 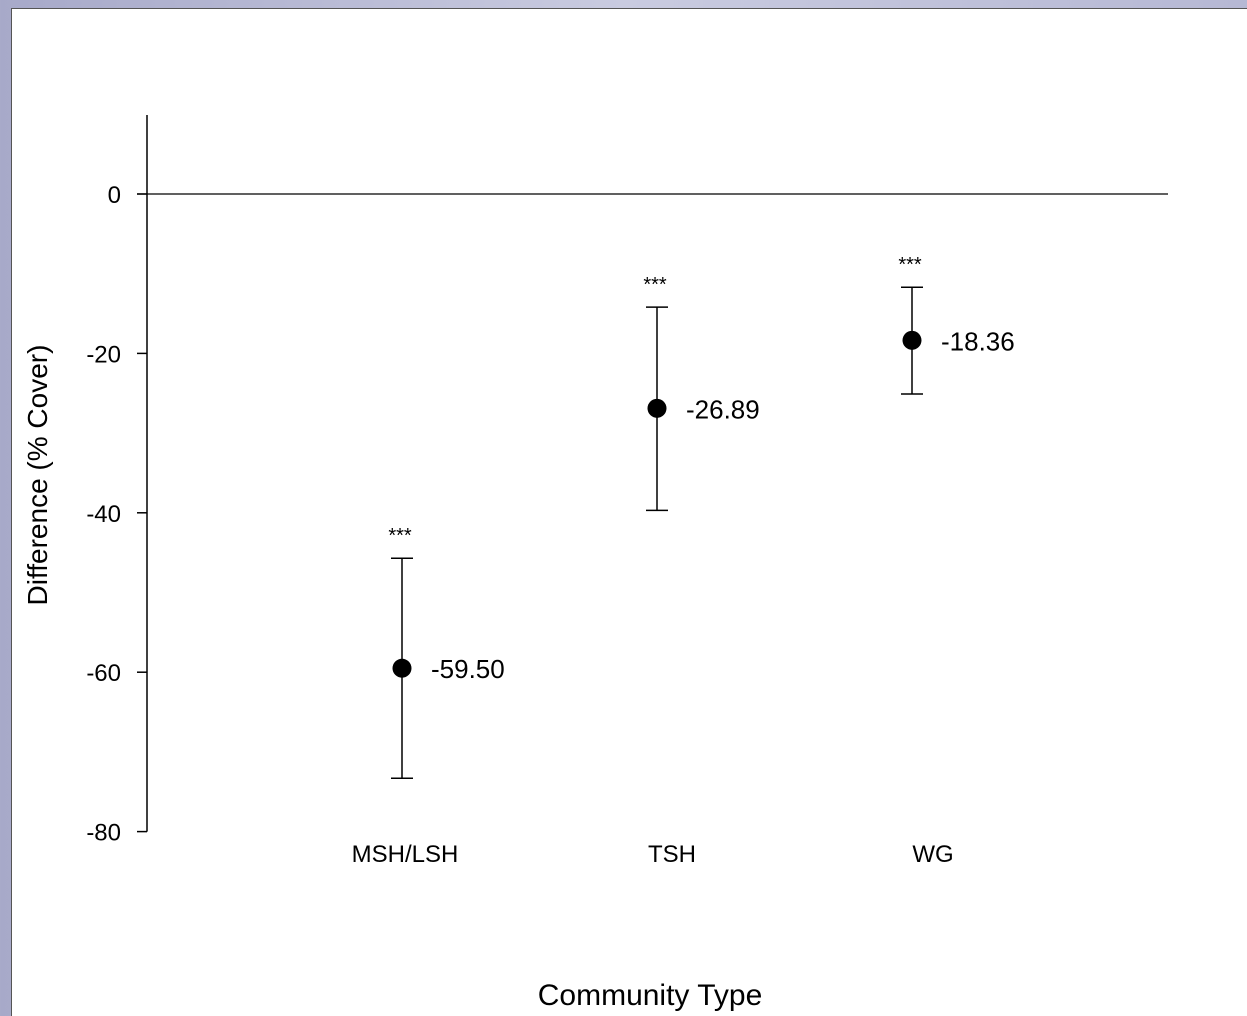 I want to click on y-tick-label: -20, so click(x=103, y=354).